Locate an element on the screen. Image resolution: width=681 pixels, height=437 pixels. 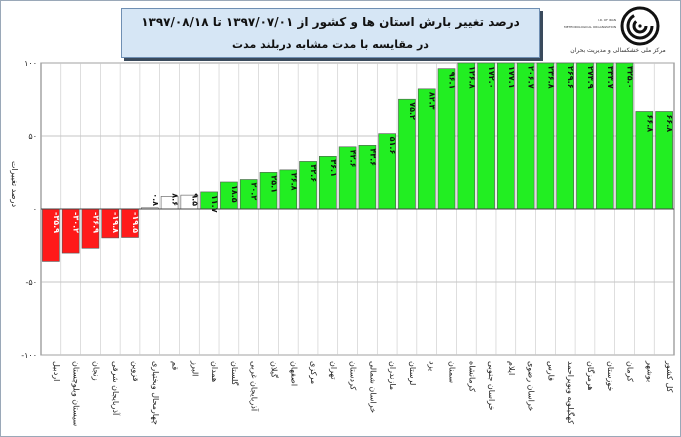
bar-value-label: -۲۶.۹ is located at coordinates (95, 222).